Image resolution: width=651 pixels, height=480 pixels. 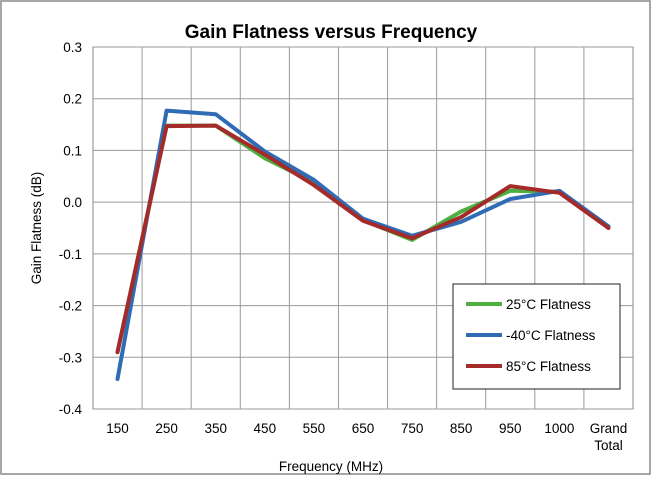 What do you see at coordinates (166, 428) in the screenshot?
I see `x-tick-label: 250` at bounding box center [166, 428].